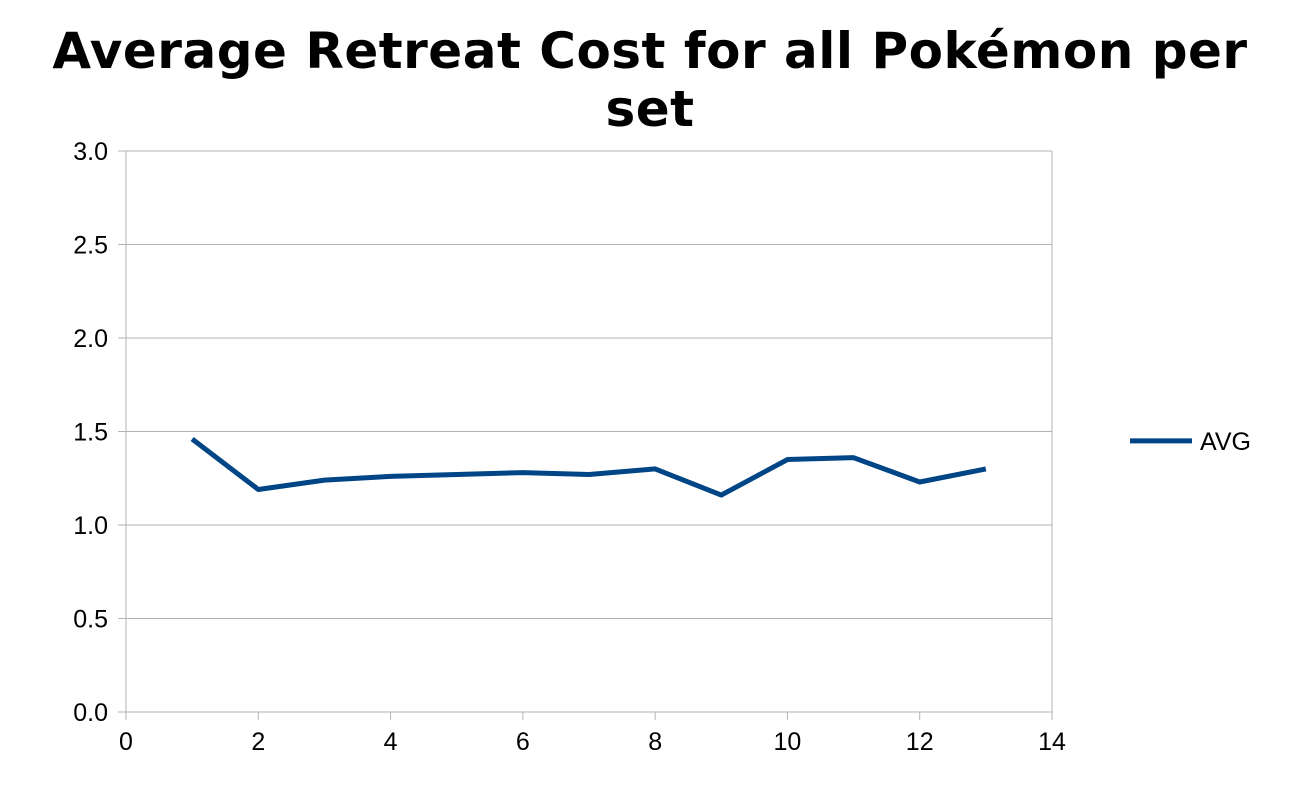  I want to click on y-tick-label: 1.5, so click(90, 433).